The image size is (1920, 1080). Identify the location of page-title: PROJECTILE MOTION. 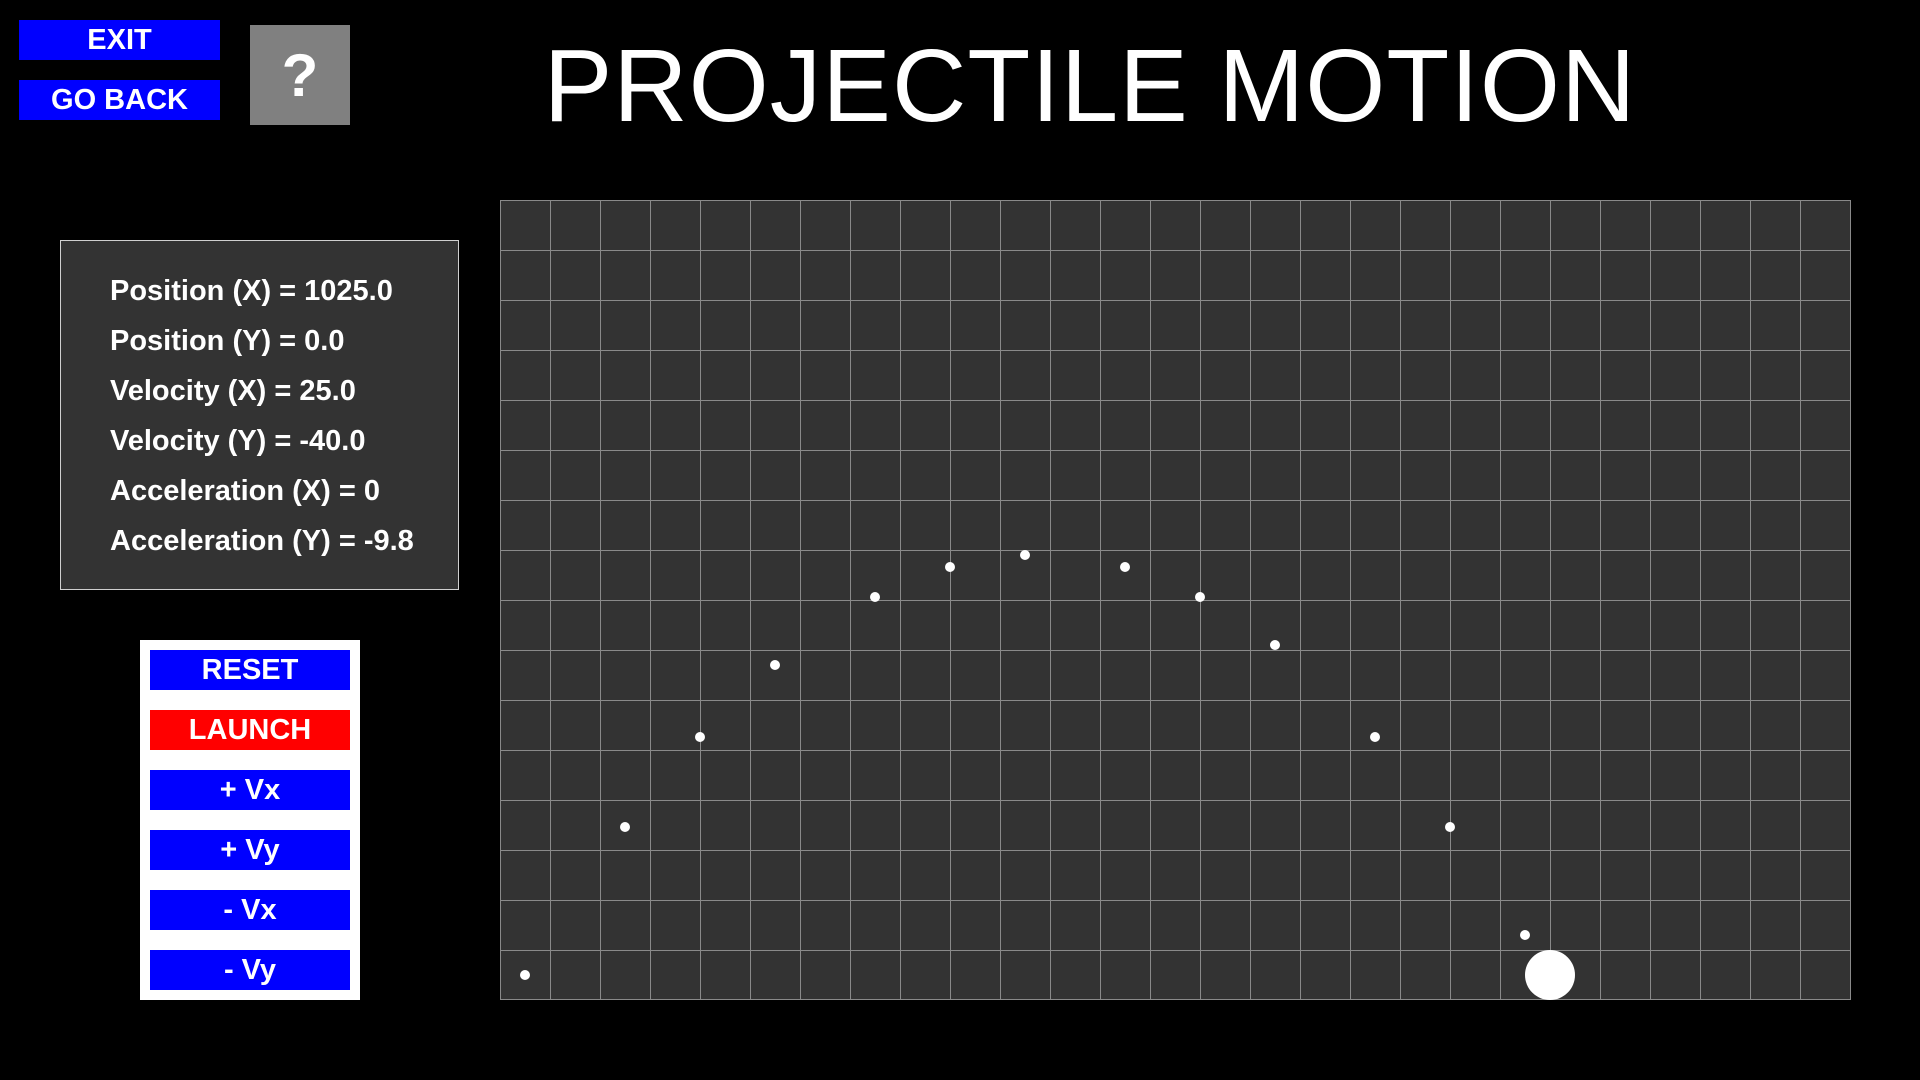
(1090, 85).